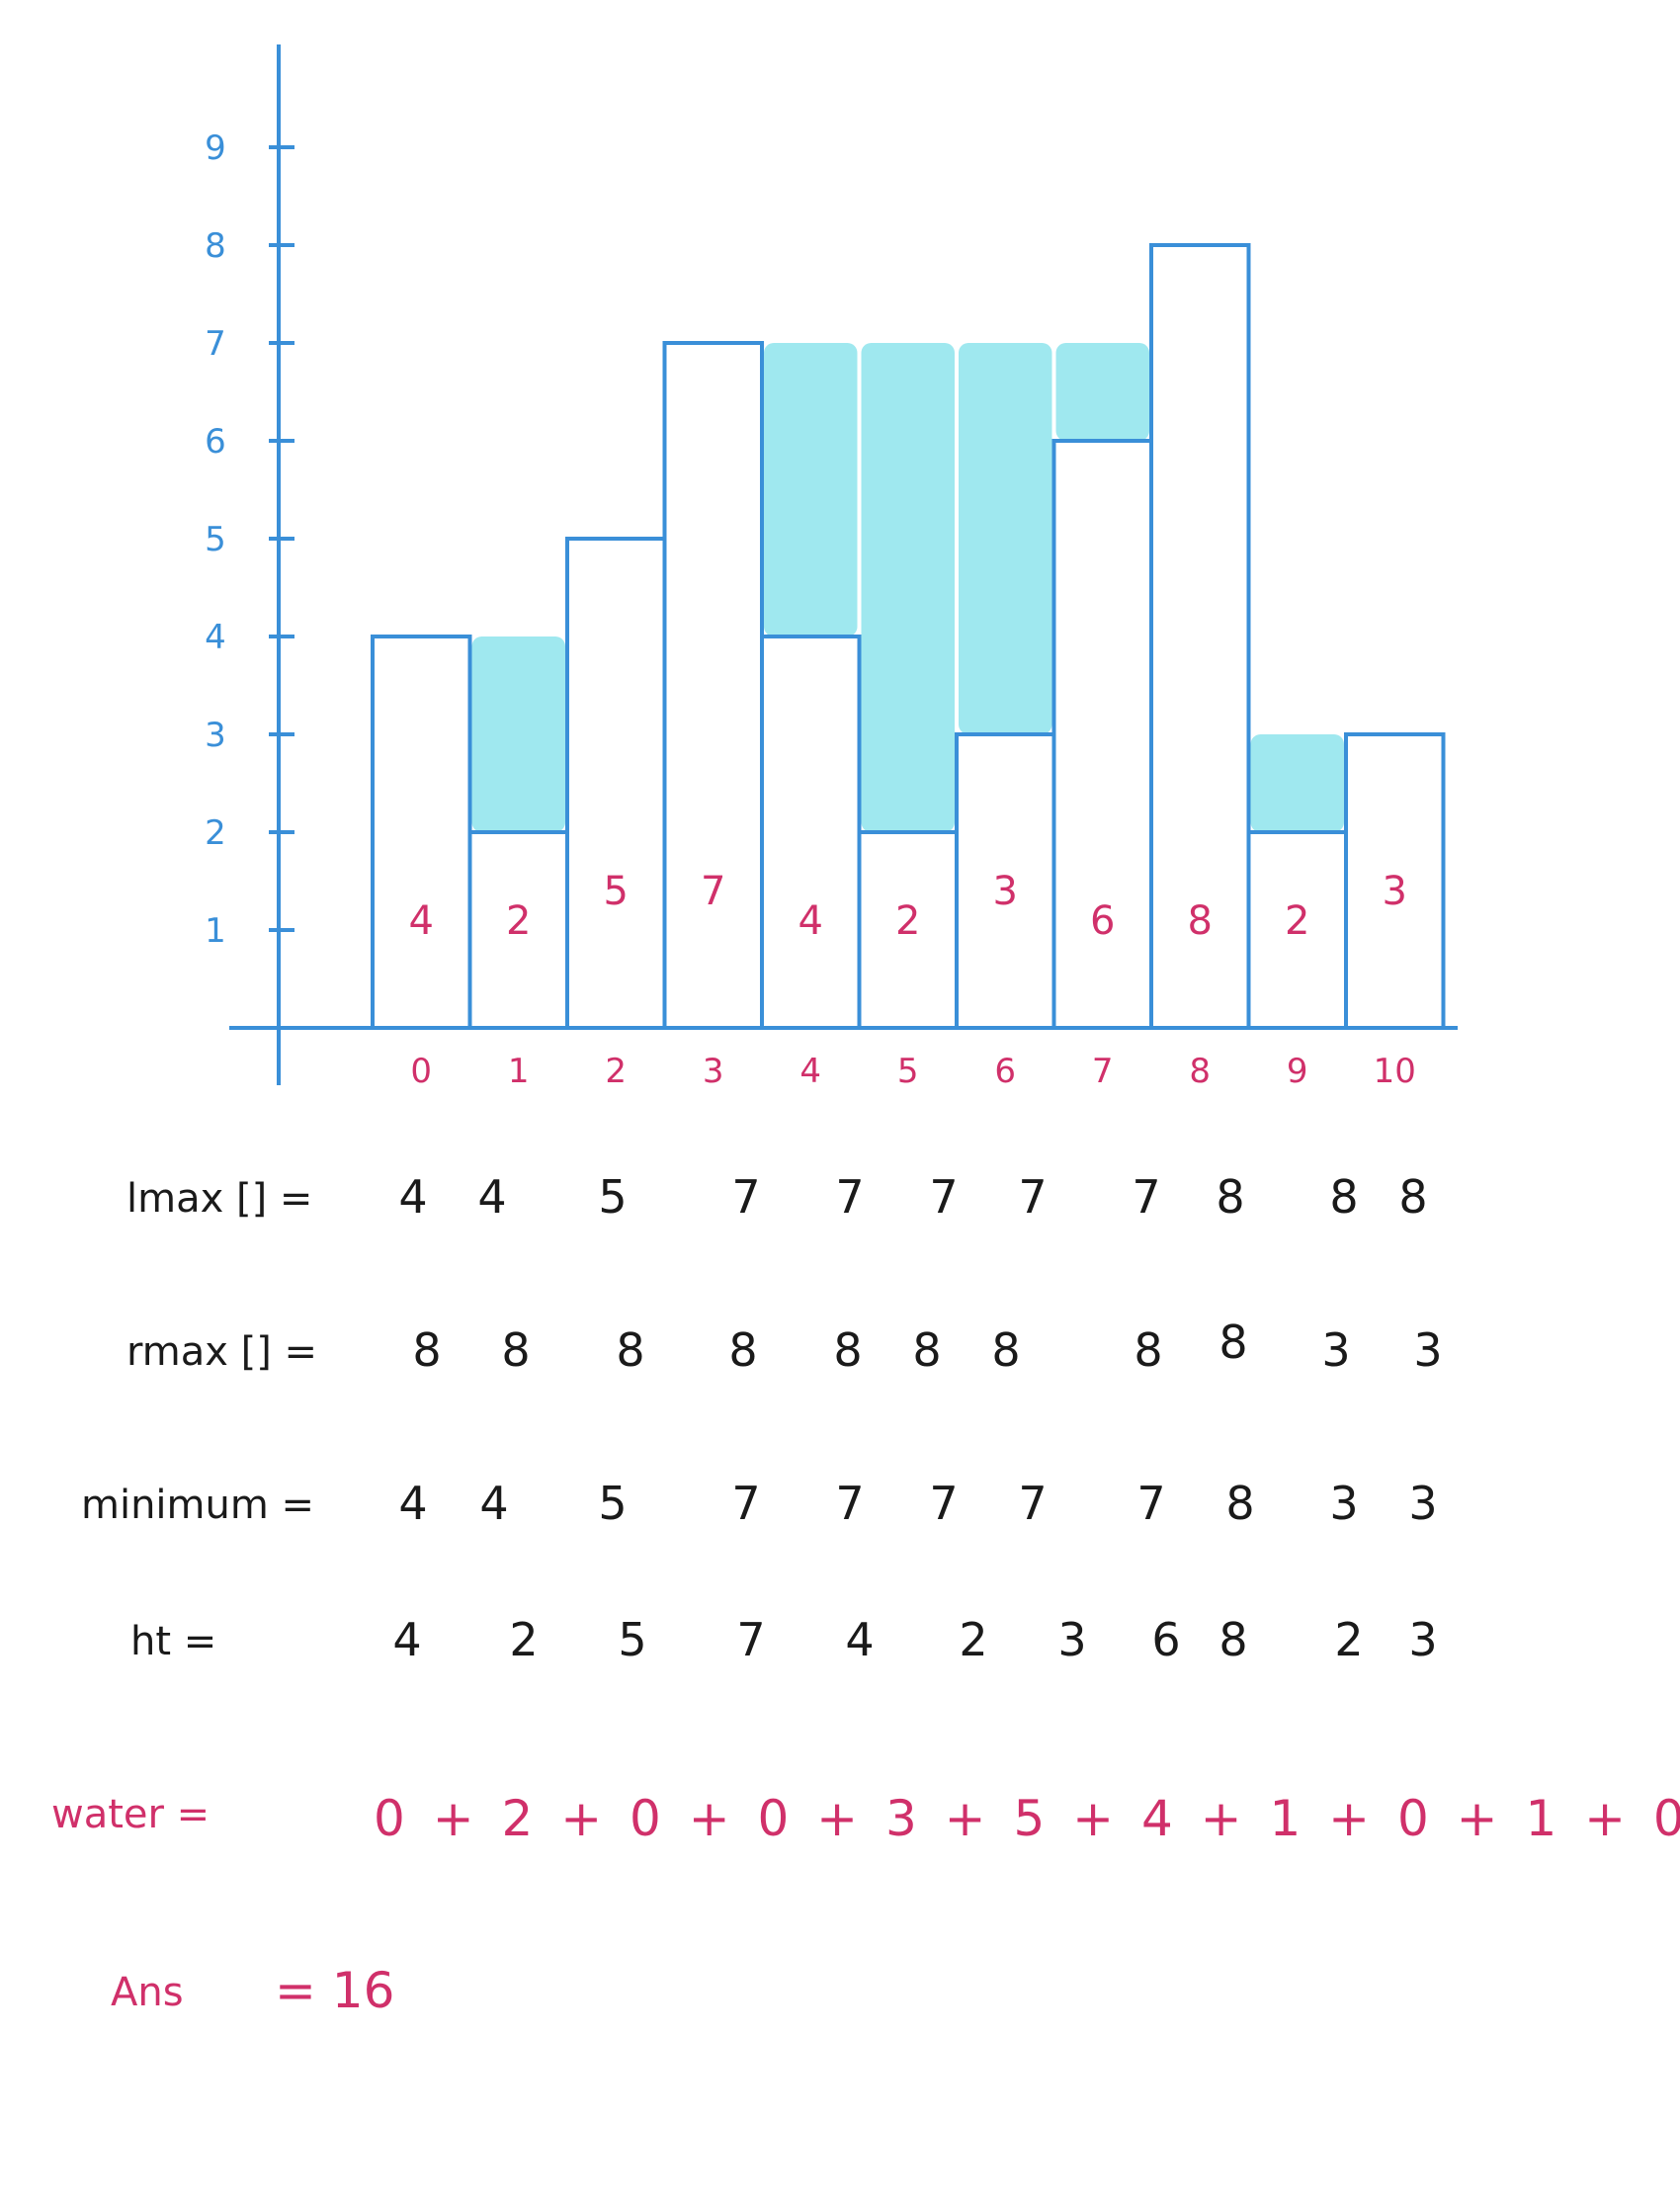 This screenshot has height=2206, width=1680. I want to click on row-3-cell-8: 8, so click(1233, 1639).